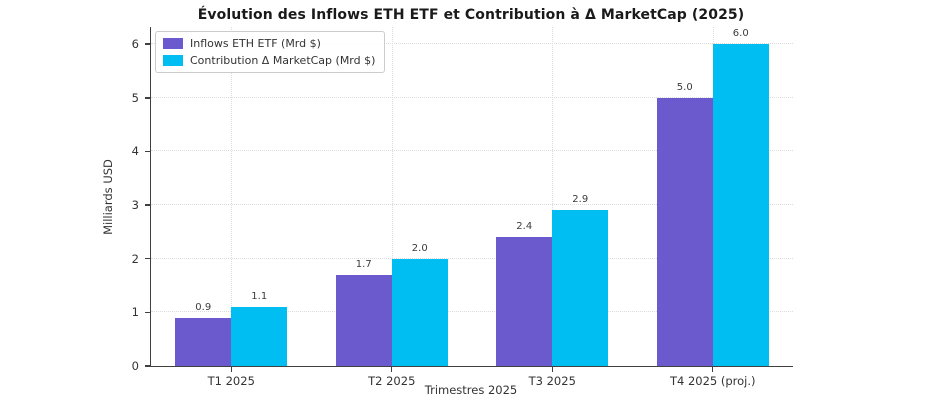 The image size is (948, 407). Describe the element at coordinates (259, 296) in the screenshot. I see `value-label: 1.1` at that location.